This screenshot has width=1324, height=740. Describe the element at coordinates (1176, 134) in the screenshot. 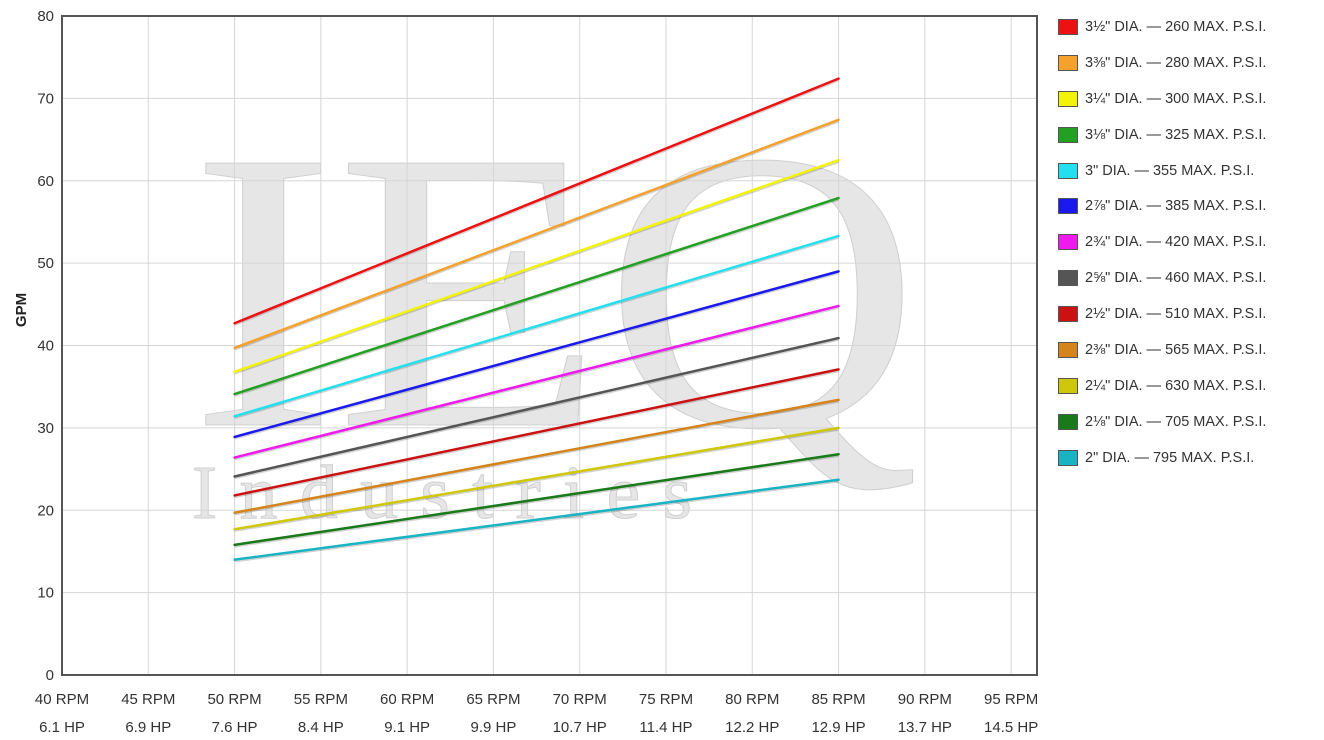

I see `legend-label: 3⅛" DIA. — 325 MAX. P.S.I.` at that location.